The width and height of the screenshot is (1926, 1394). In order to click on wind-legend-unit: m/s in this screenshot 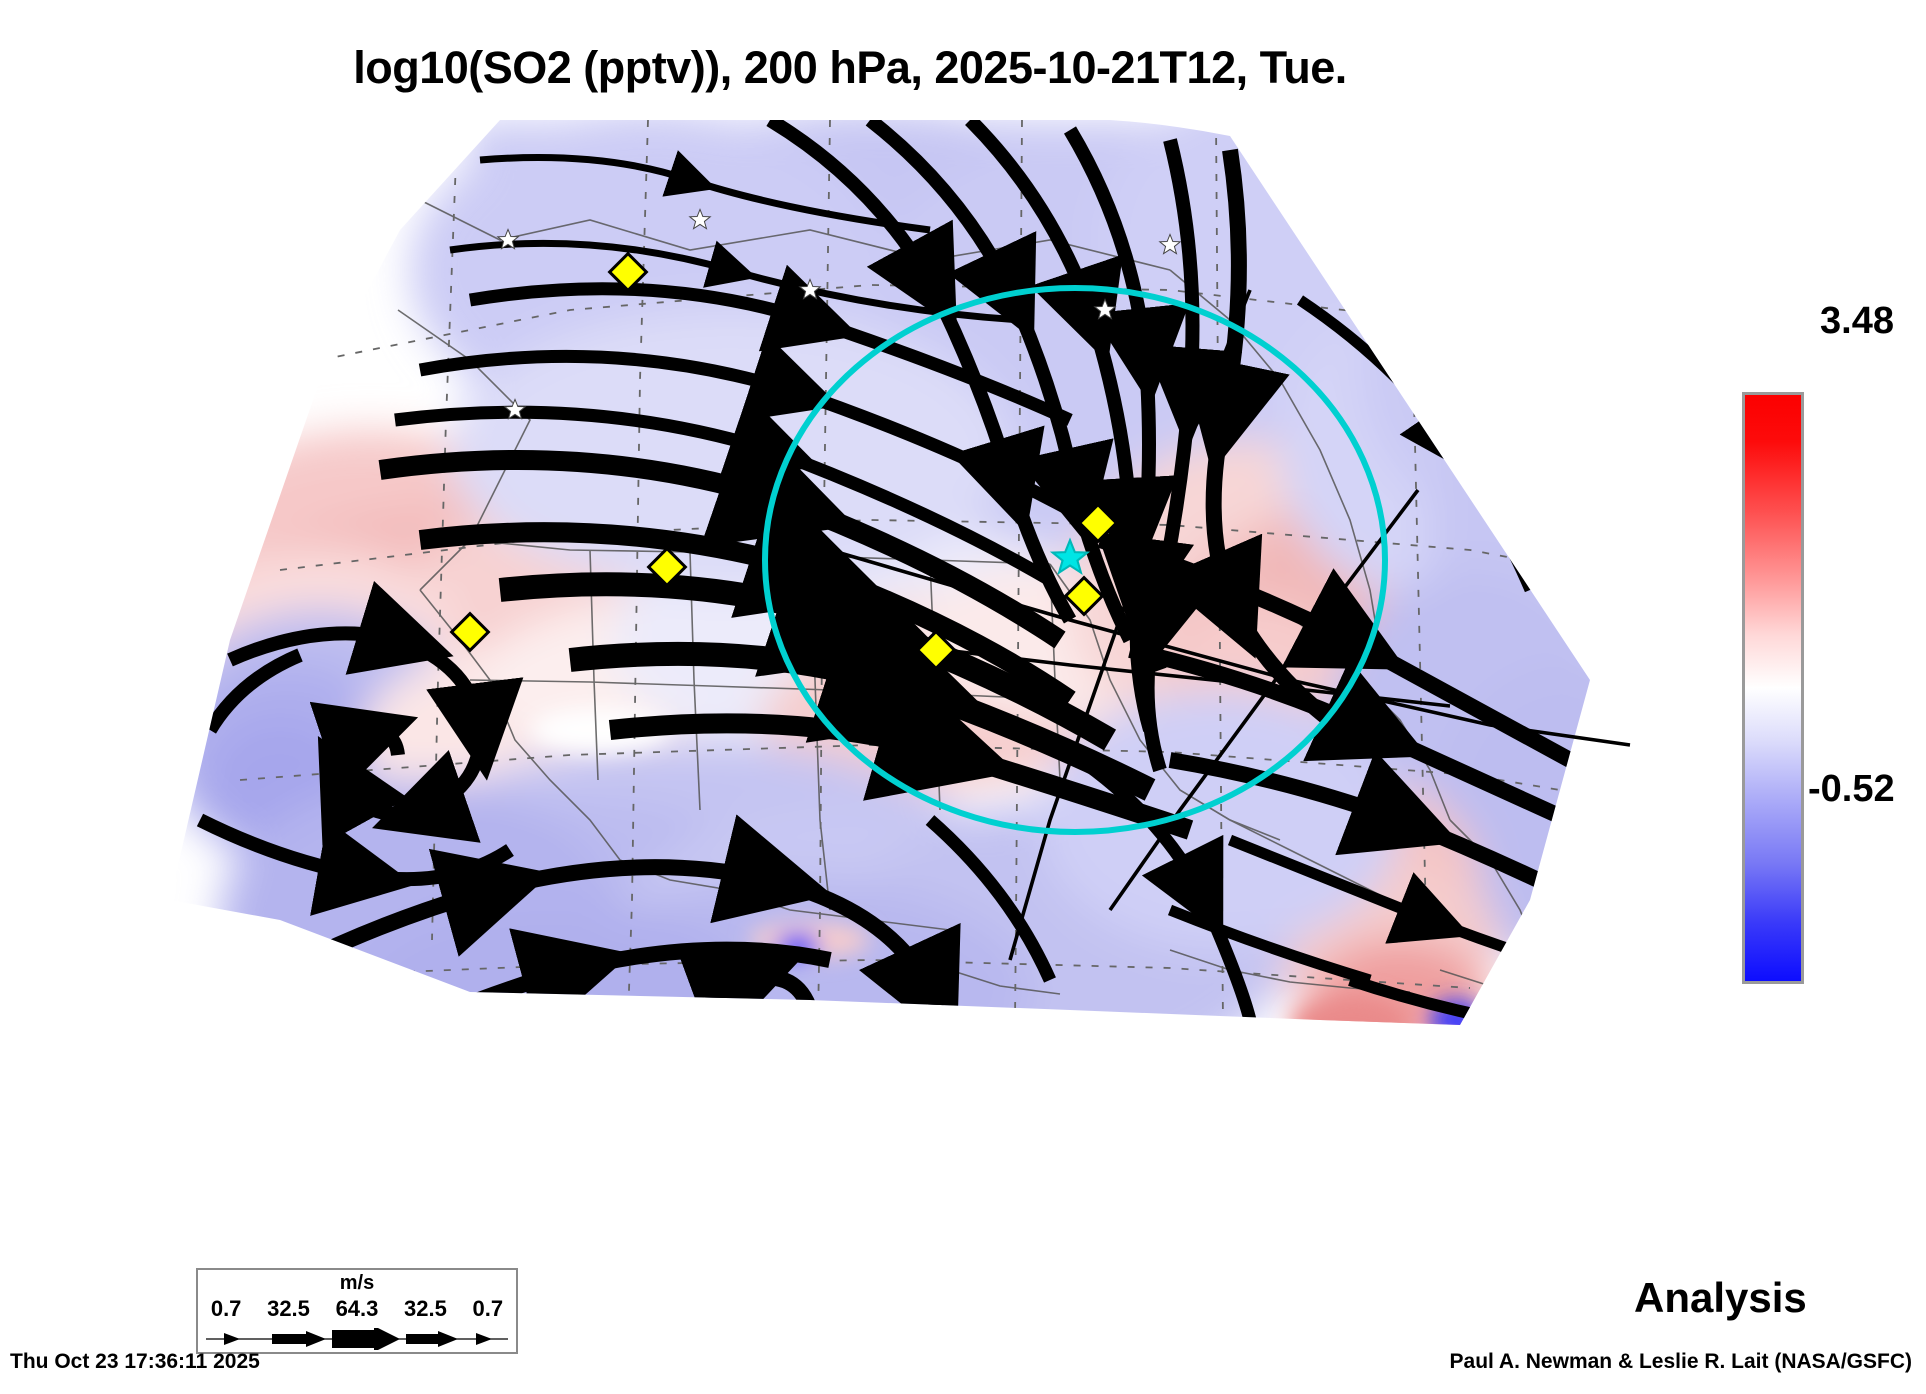, I will do `click(357, 1283)`.